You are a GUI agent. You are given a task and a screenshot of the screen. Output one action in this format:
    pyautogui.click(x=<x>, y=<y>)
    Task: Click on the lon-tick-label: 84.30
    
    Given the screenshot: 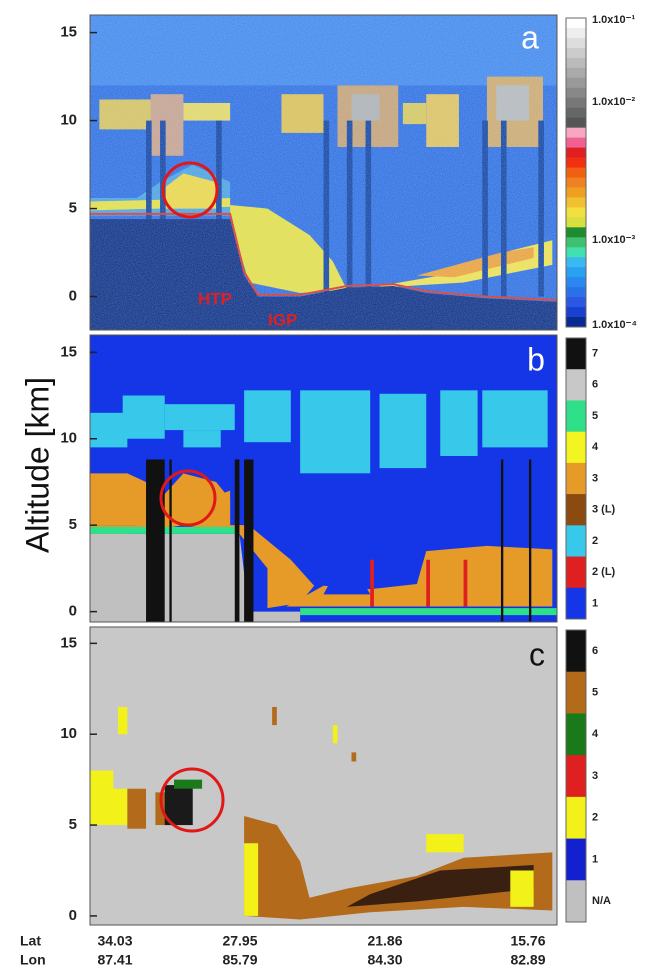 What is the action you would take?
    pyautogui.click(x=384, y=960)
    